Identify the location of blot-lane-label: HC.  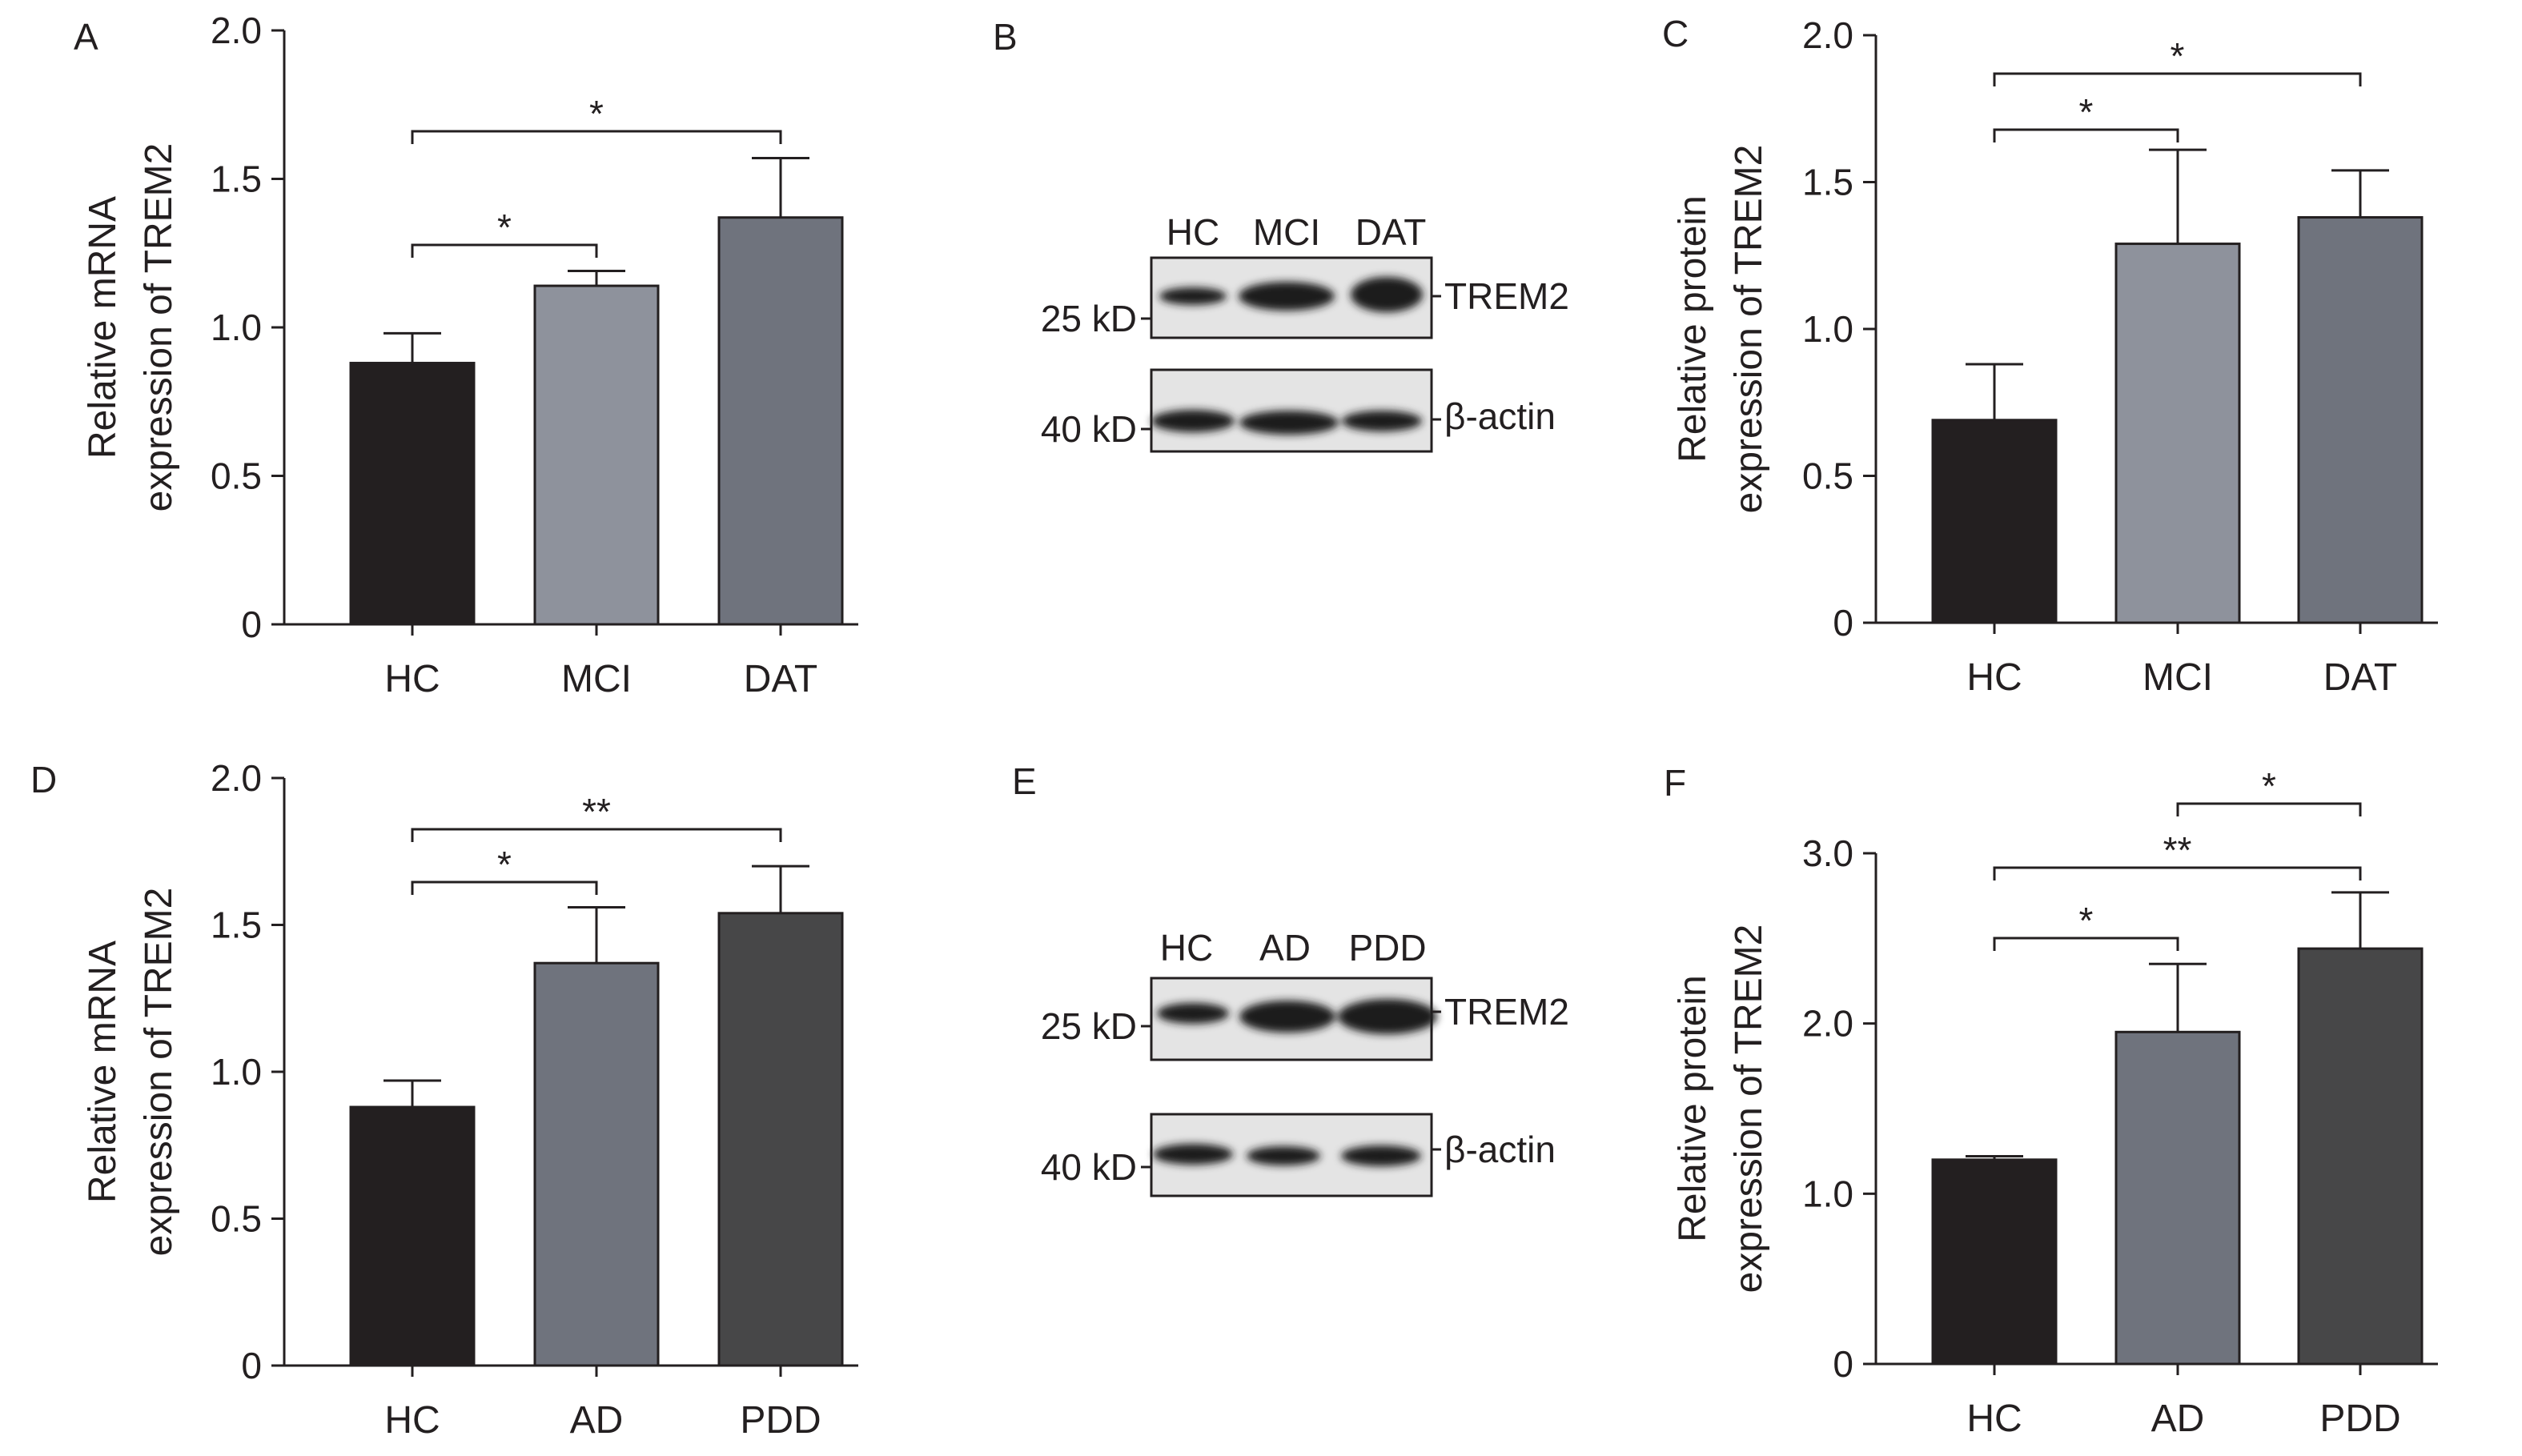
(1186, 948).